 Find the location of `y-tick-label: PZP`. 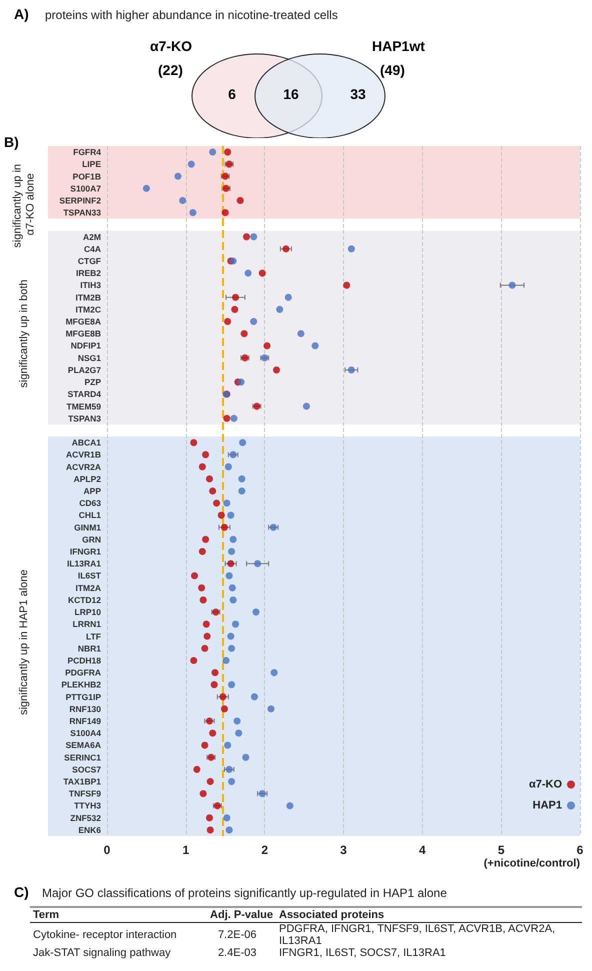

y-tick-label: PZP is located at coordinates (93, 382).